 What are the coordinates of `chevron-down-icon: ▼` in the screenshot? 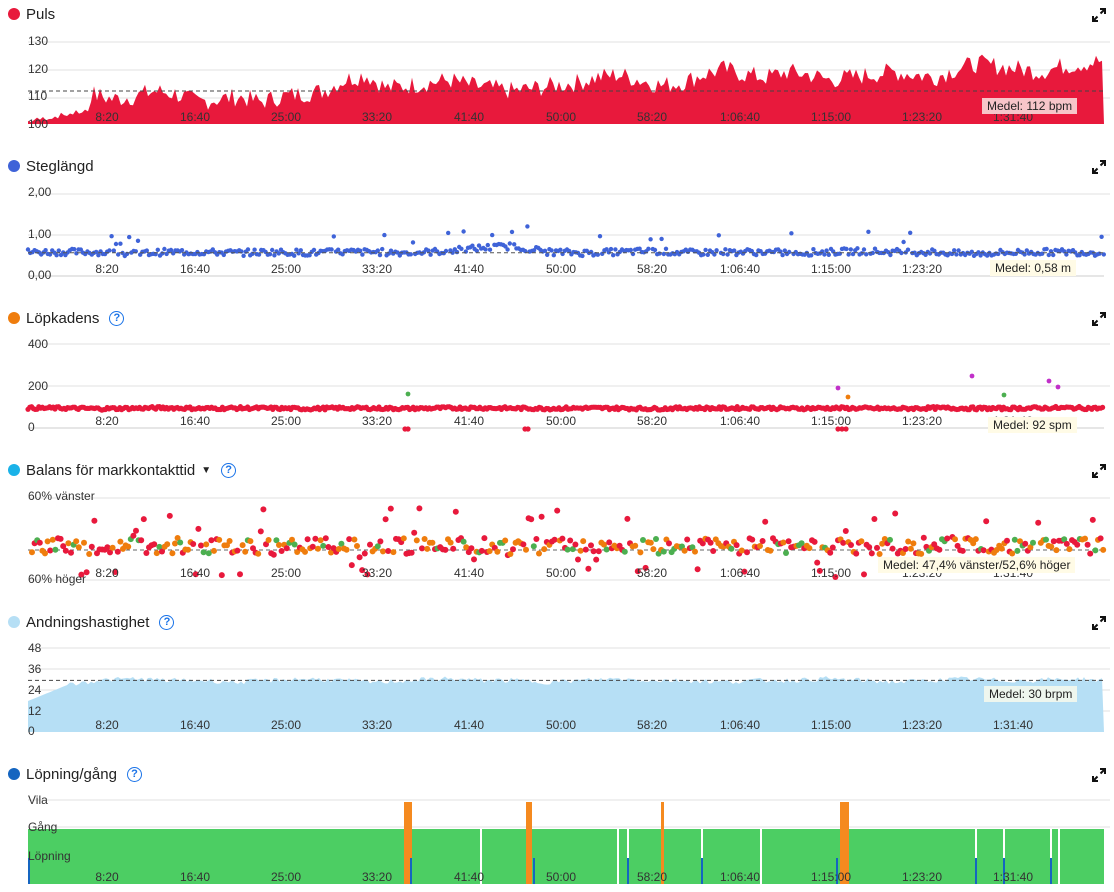 It's located at (206, 470).